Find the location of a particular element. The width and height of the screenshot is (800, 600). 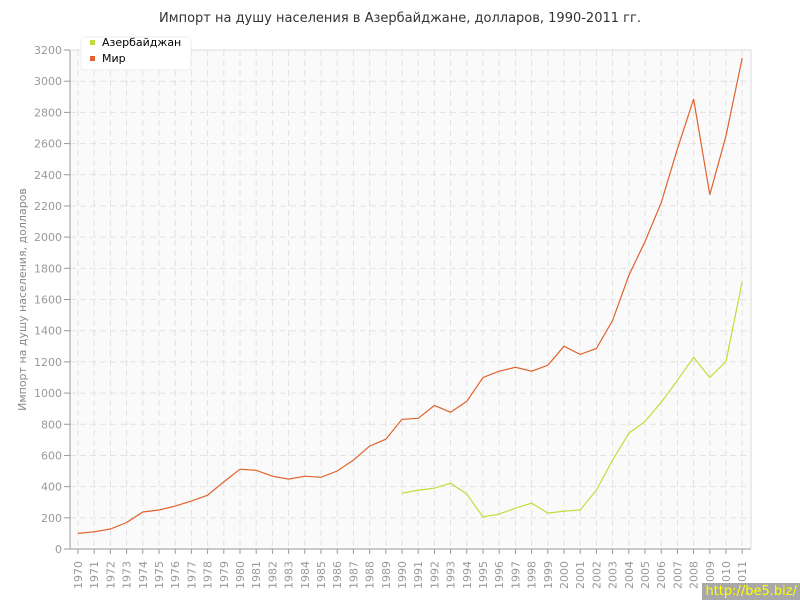

x-tick-label: 1982 is located at coordinates (272, 575).